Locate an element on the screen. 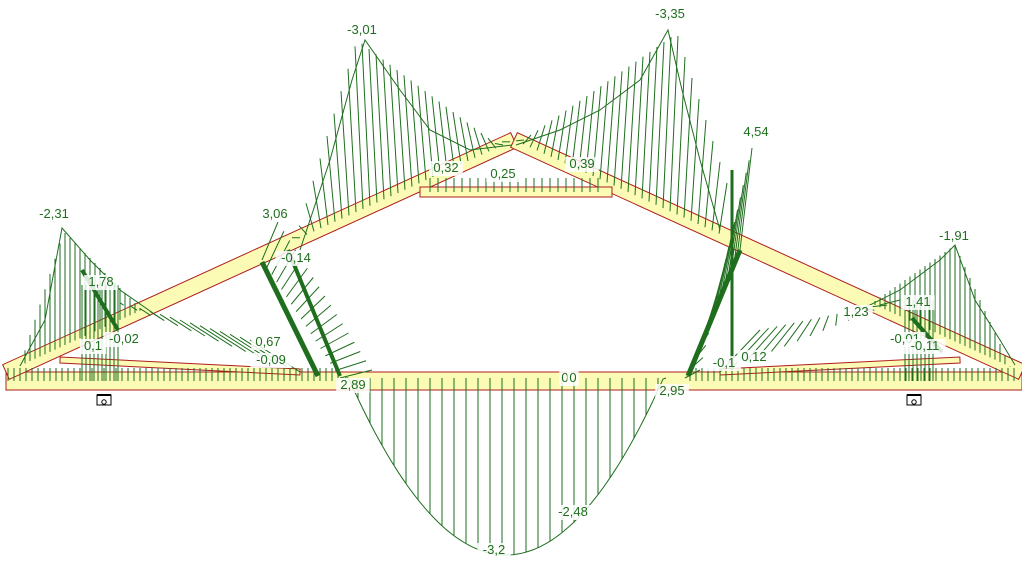 The height and width of the screenshot is (561, 1022). left-web-member-b is located at coordinates (314, 313).